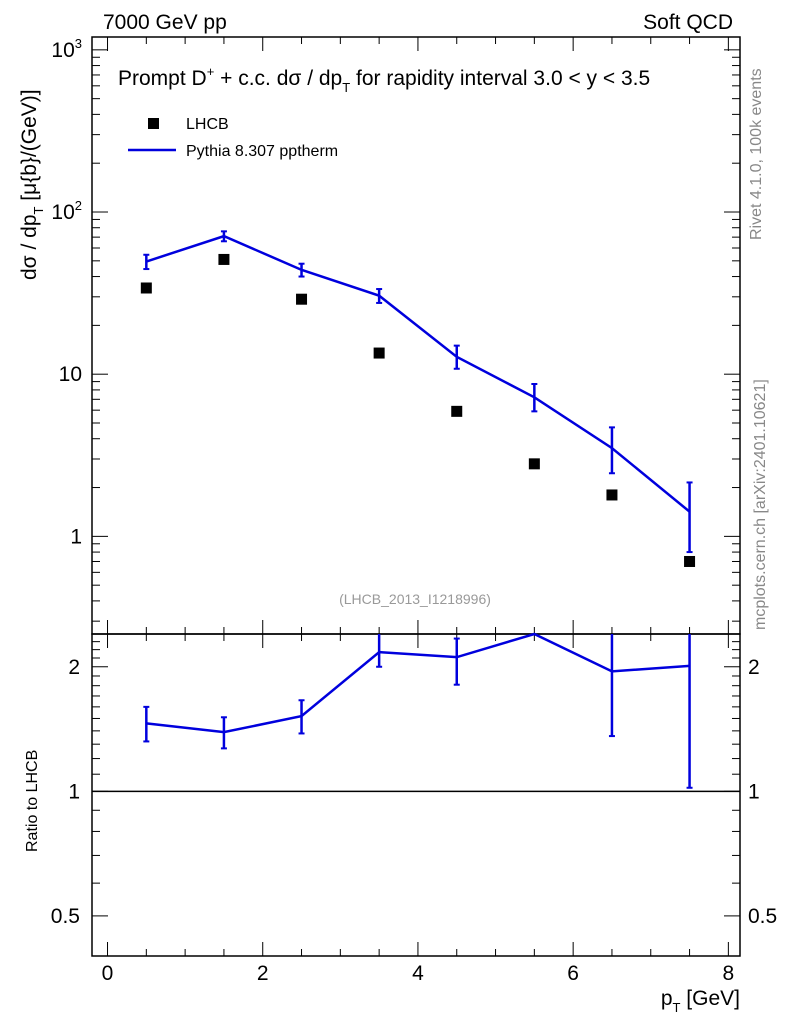  I want to click on y-axis-label: dσ / dpT [μ{b}/(GeV)], so click(32, 184).